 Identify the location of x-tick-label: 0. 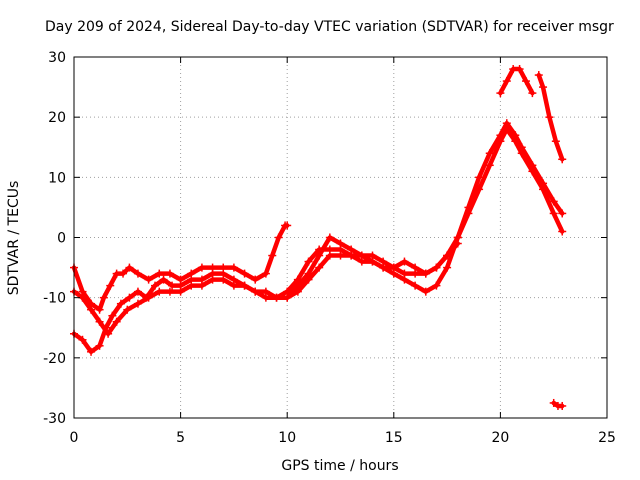
(74, 438).